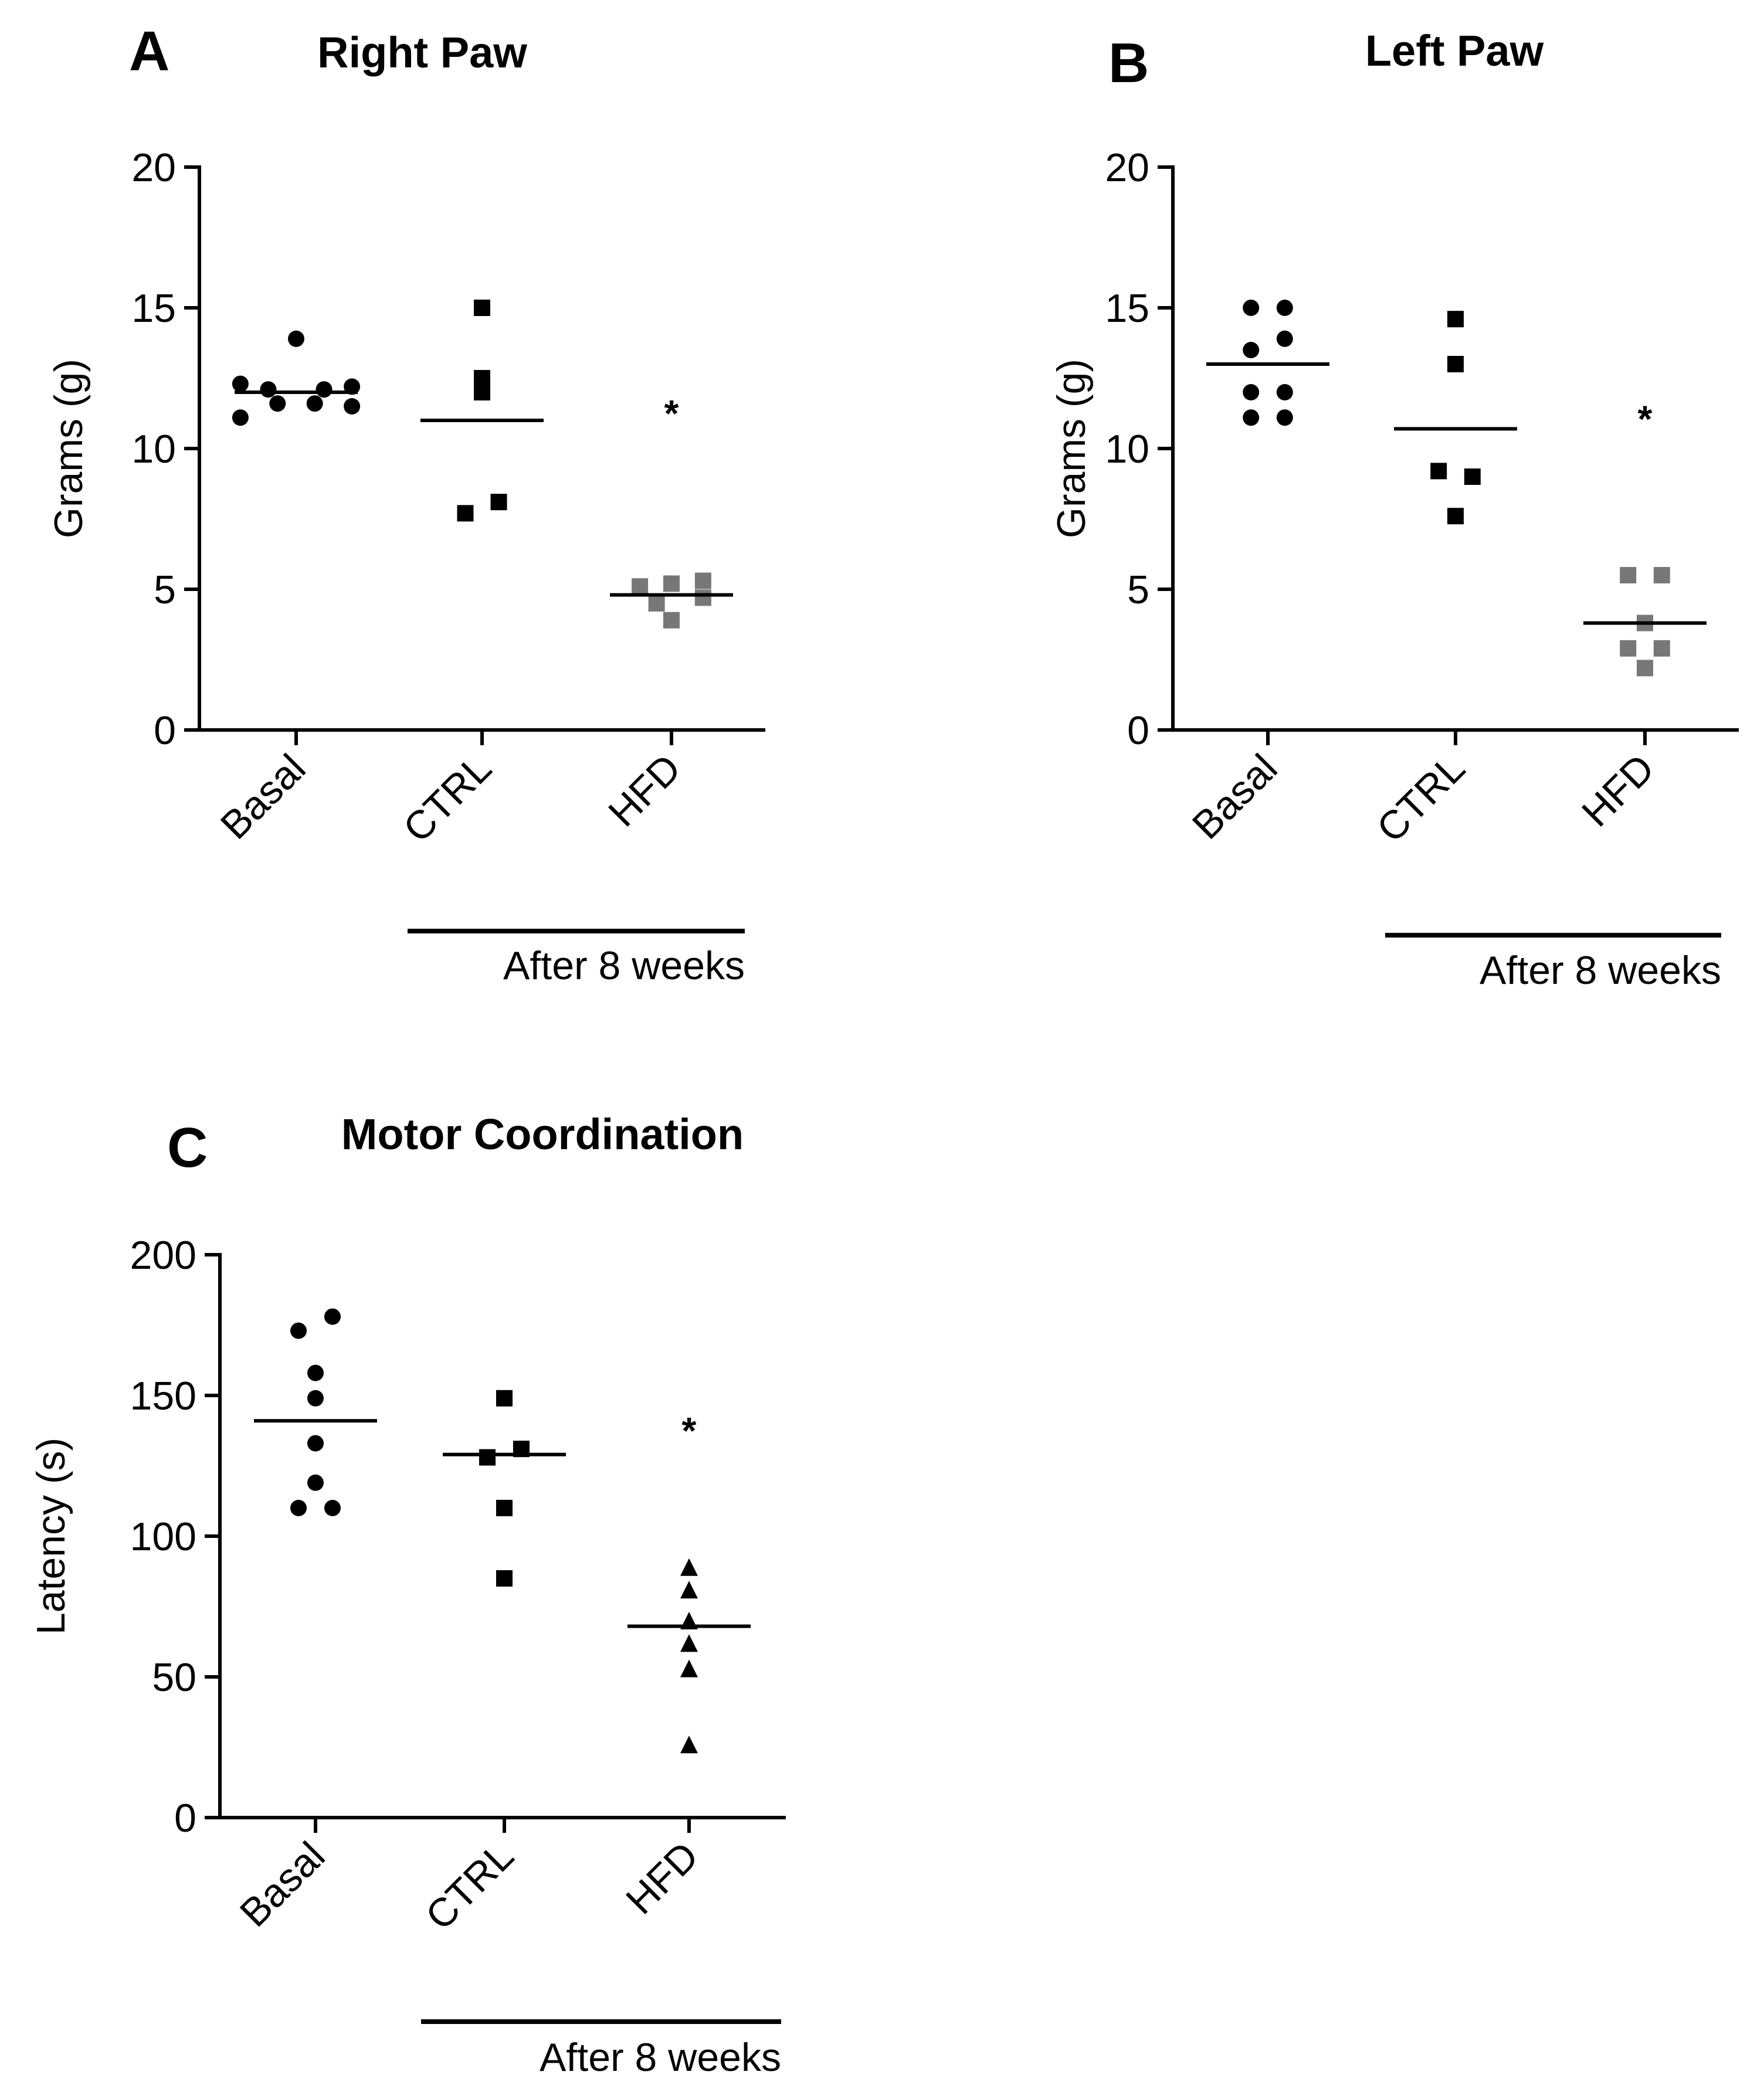  What do you see at coordinates (163, 1255) in the screenshot?
I see `y-tick-label: 200` at bounding box center [163, 1255].